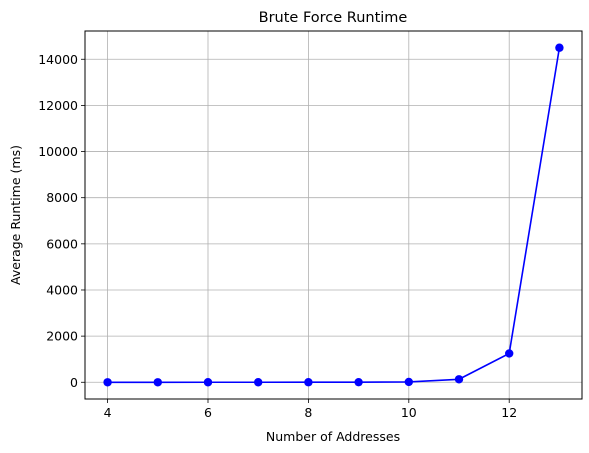 Image resolution: width=589 pixels, height=453 pixels. Describe the element at coordinates (308, 412) in the screenshot. I see `x-tick-label: 8` at that location.